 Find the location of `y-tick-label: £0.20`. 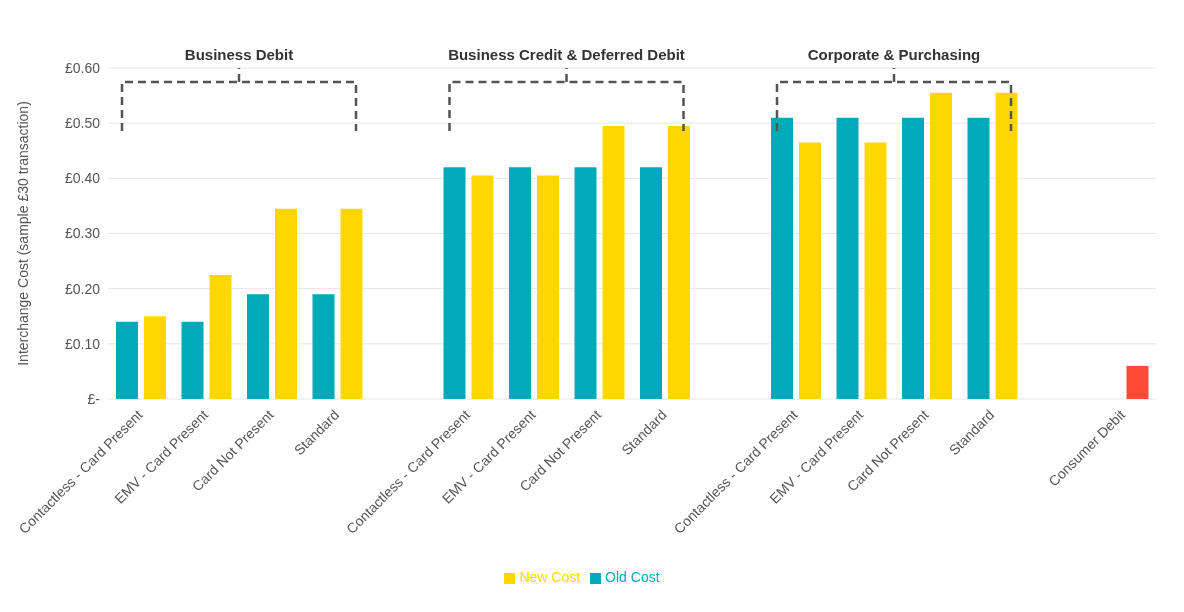

y-tick-label: £0.20 is located at coordinates (82, 288).